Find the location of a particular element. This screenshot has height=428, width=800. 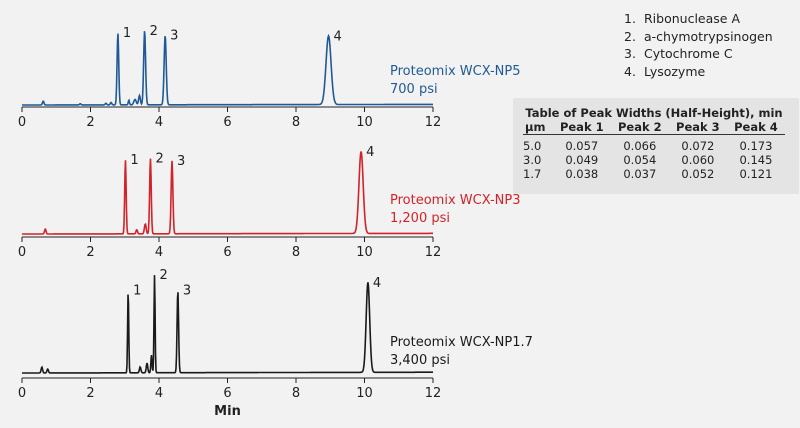

table-cell: 0.038 is located at coordinates (582, 173).